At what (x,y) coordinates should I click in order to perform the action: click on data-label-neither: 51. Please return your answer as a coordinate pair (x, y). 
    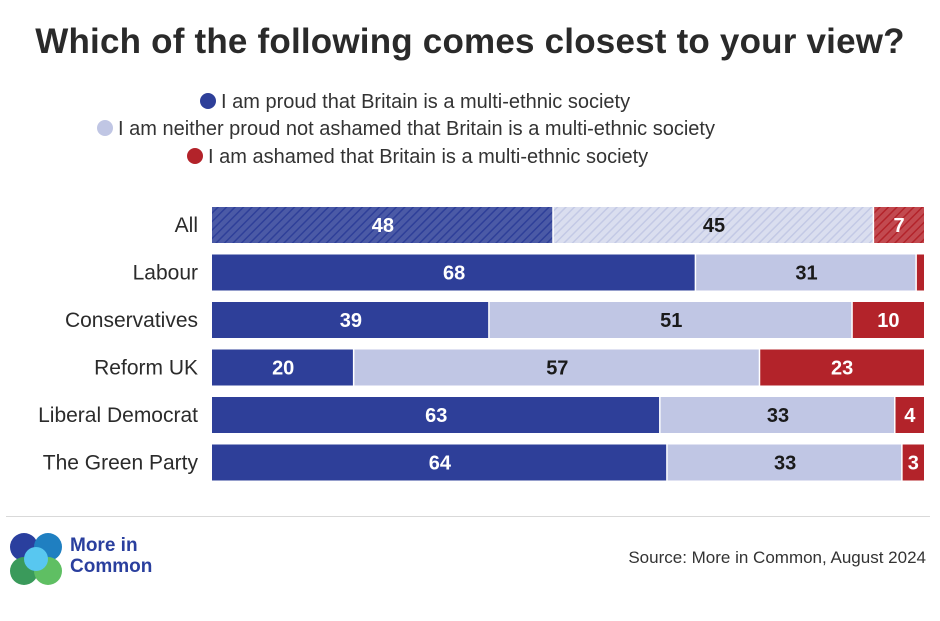
    Looking at the image, I should click on (671, 321).